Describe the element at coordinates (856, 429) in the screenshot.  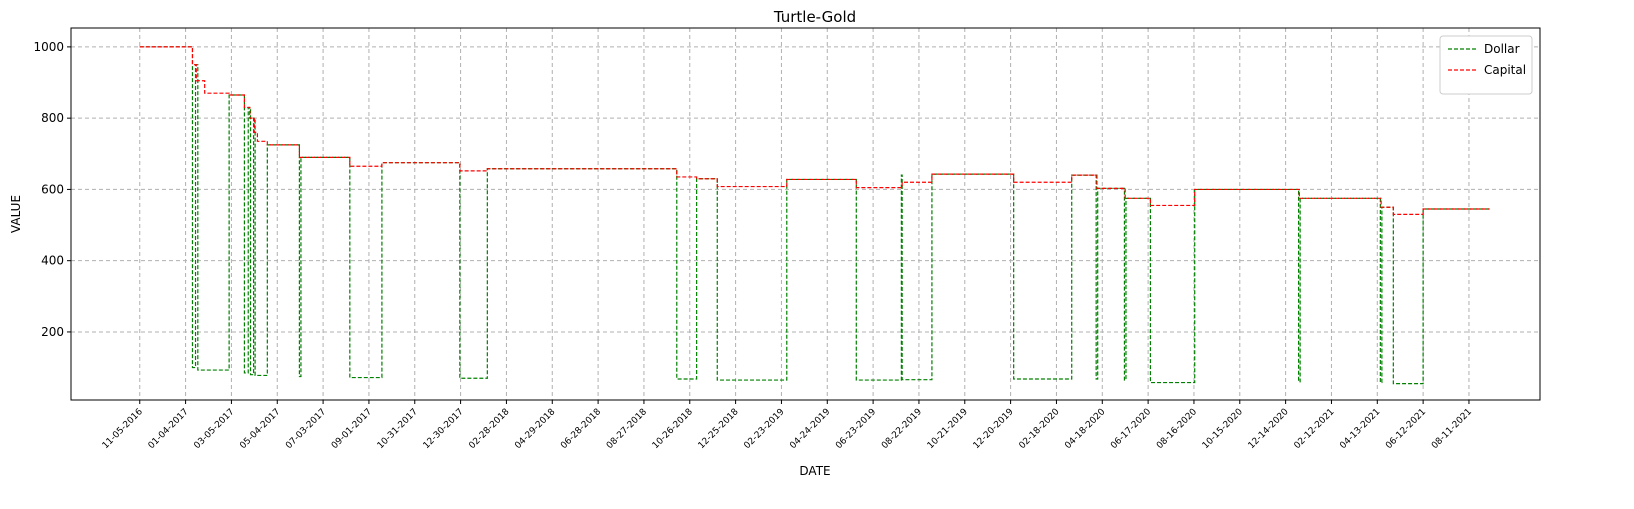
I see `x-tick-label: 06-23-2019` at that location.